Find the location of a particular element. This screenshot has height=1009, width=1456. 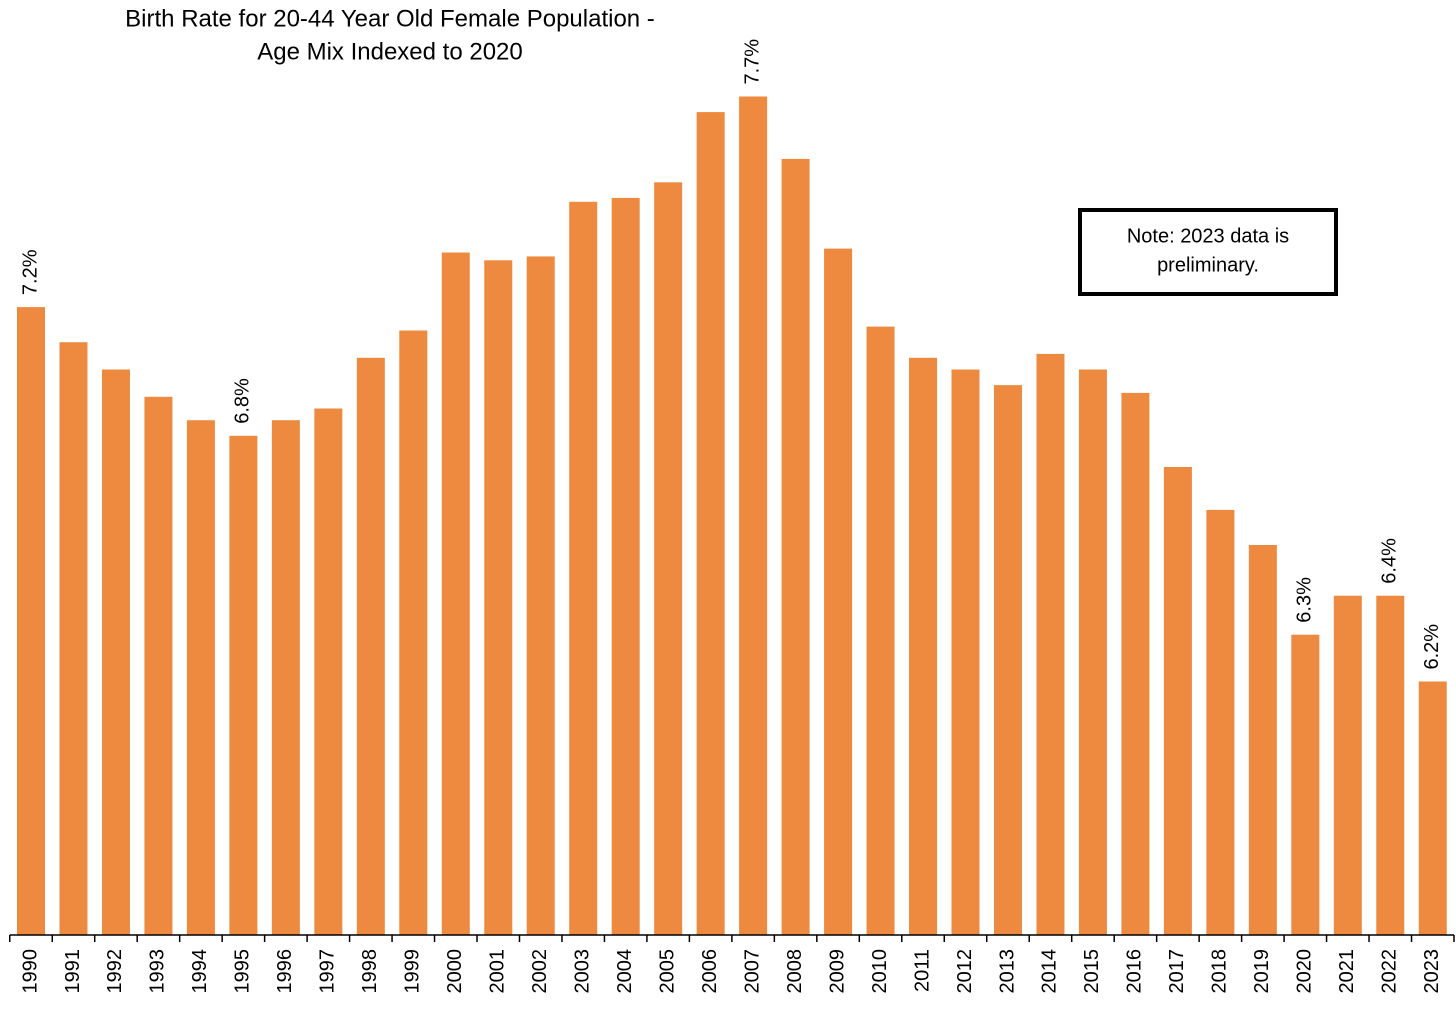

x-tick-label: 2014 is located at coordinates (1050, 971).